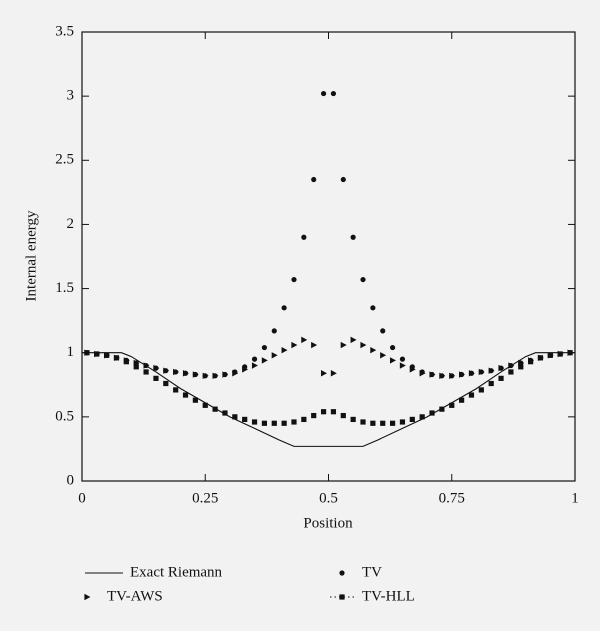 This screenshot has width=600, height=631. I want to click on y-tick-label: 0, so click(71, 480).